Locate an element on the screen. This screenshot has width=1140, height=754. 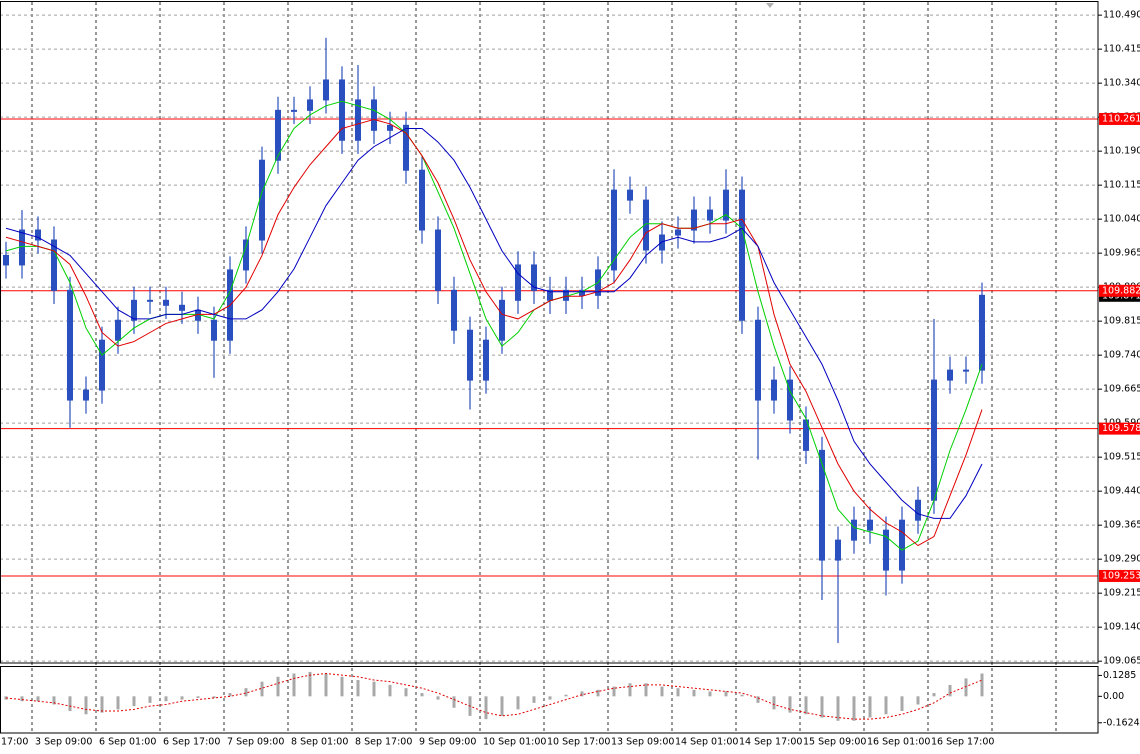
x-tick-label: 6 Sep 01:00 is located at coordinates (127, 742).